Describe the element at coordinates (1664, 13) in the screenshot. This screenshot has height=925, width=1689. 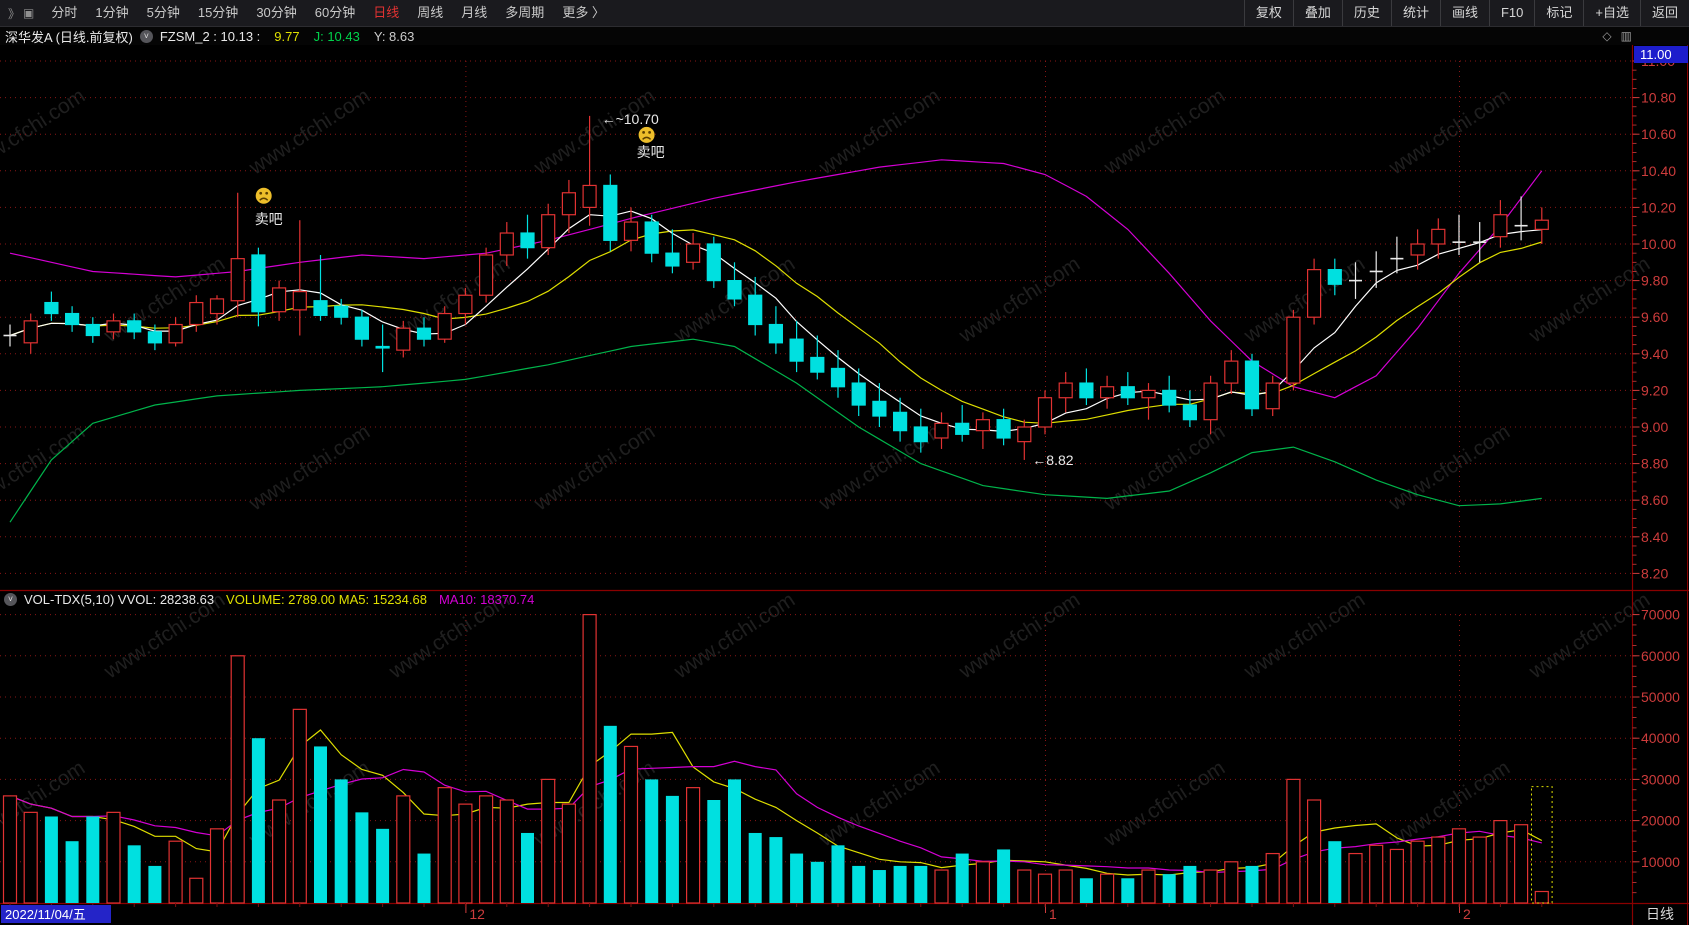
I see `toolbar-button-back: 返回` at that location.